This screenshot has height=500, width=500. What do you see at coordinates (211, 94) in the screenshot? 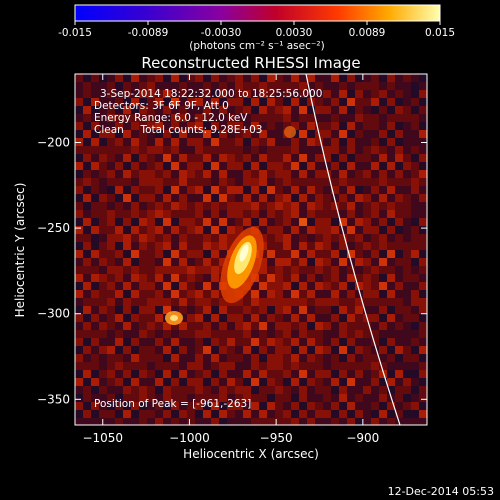
I see `info-time-range: 3-Sep-2014 18:22:32.000 to 18:25:56.000` at bounding box center [211, 94].